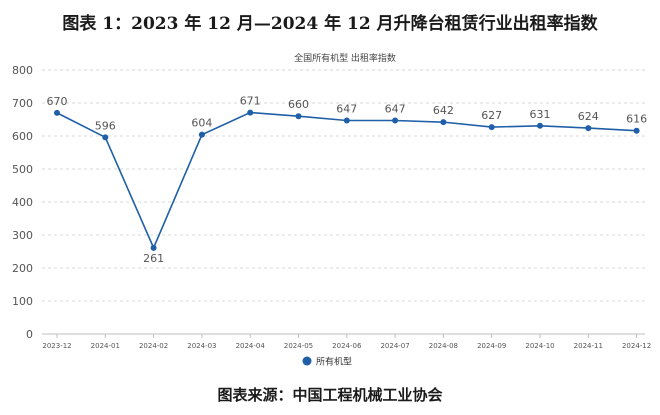  I want to click on x-tick-label: 2024-06, so click(347, 346).